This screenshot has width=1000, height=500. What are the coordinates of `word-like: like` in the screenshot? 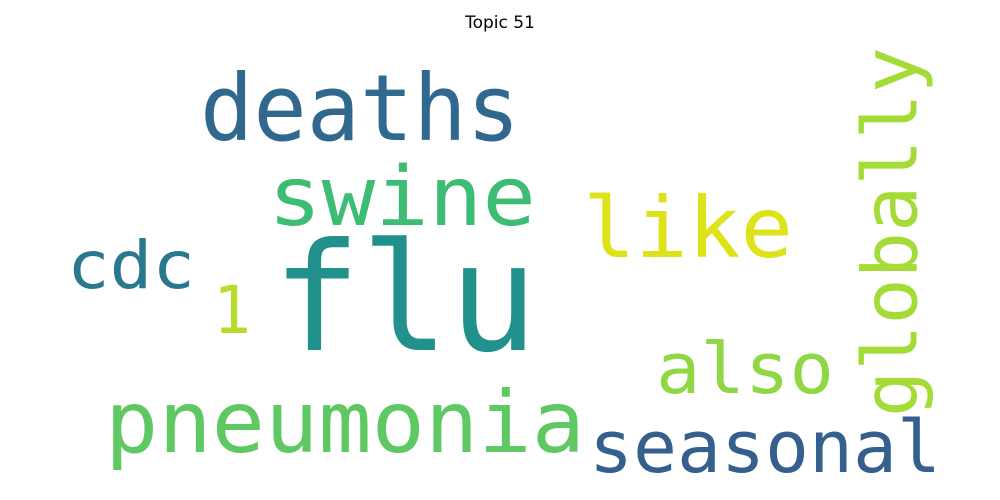 It's located at (688, 228).